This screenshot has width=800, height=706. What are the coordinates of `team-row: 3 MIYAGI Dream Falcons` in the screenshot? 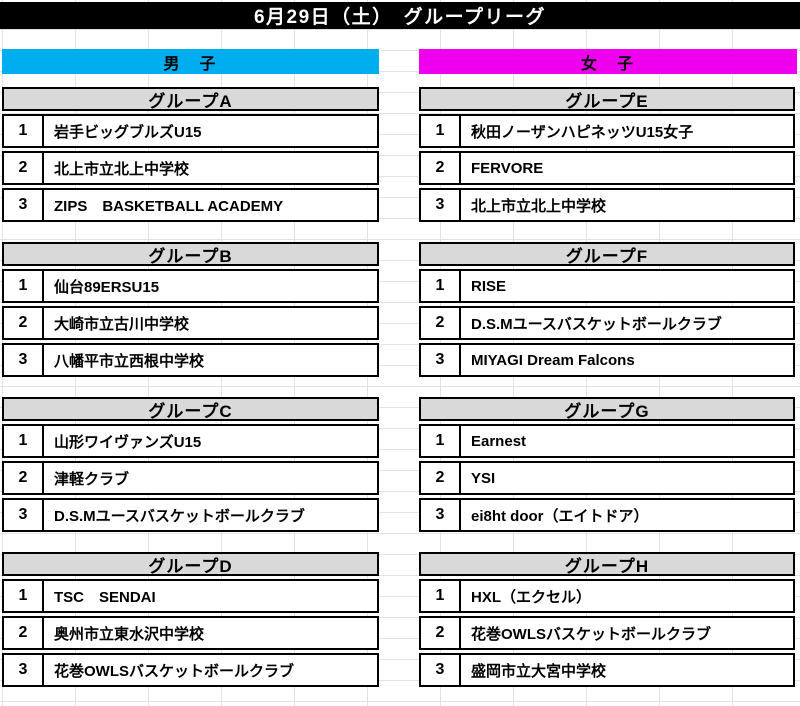 It's located at (607, 360).